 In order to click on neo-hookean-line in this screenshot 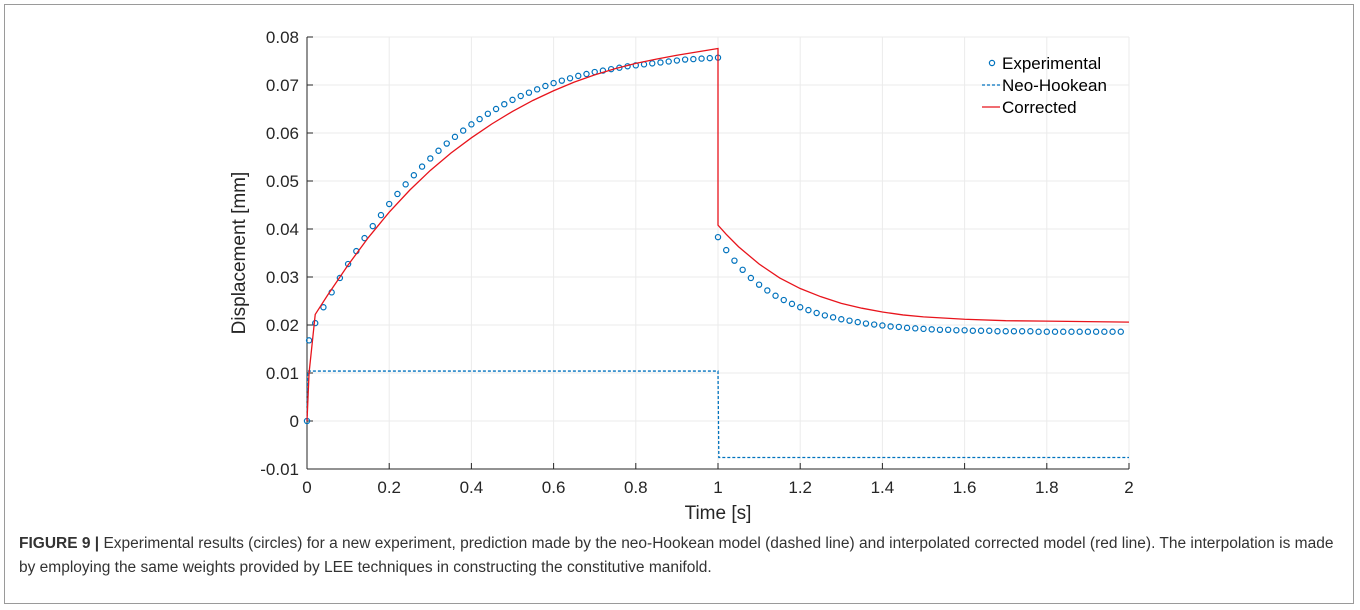, I will do `click(717, 414)`.